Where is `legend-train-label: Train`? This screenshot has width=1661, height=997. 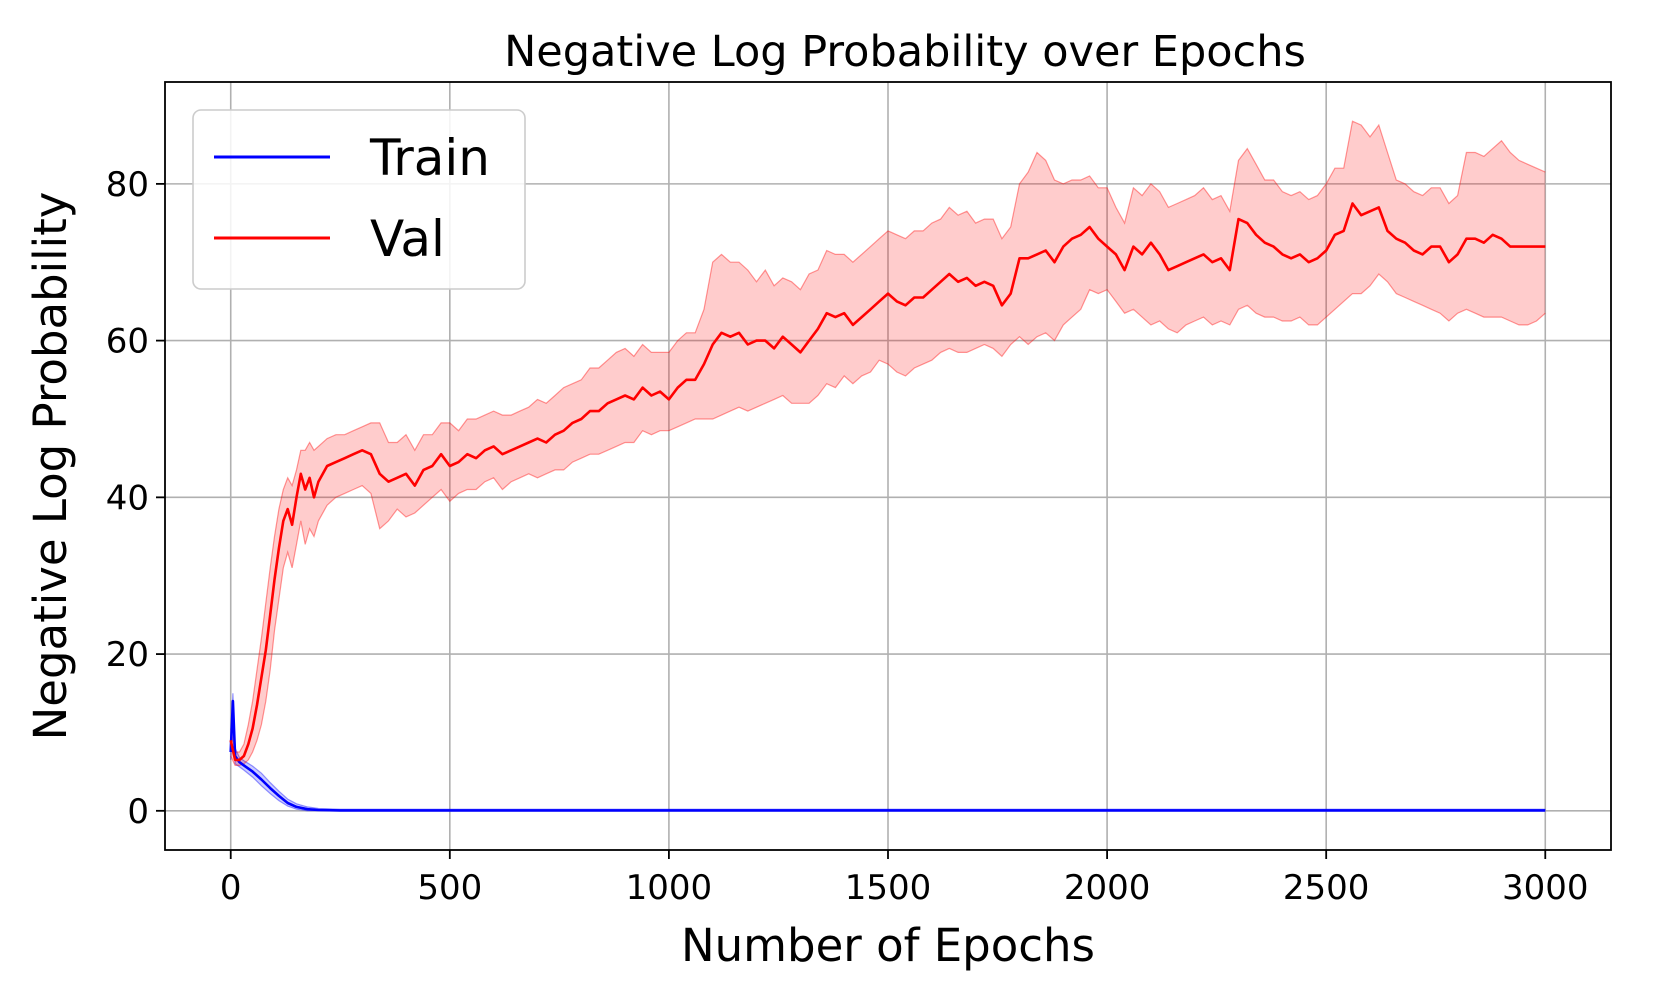 legend-train-label: Train is located at coordinates (429, 158).